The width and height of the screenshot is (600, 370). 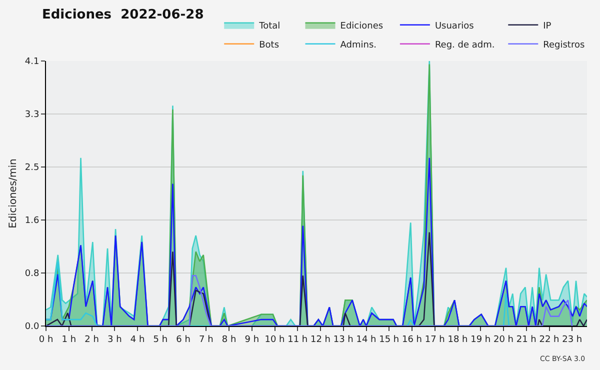 I want to click on x-tick-label: 9 h, so click(x=252, y=339).